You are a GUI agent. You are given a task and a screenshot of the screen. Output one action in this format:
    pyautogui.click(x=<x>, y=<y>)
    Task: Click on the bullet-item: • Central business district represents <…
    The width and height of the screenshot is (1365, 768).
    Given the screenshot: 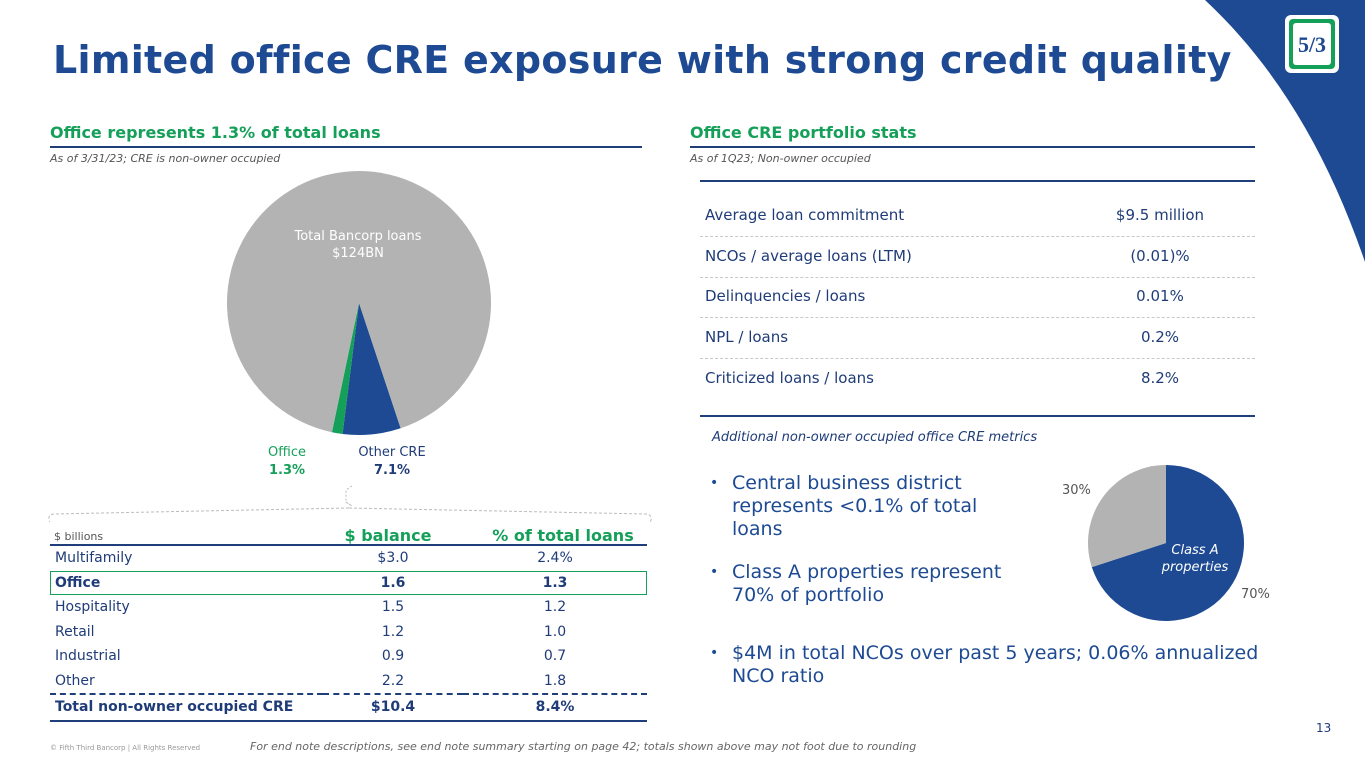 What is the action you would take?
    pyautogui.click(x=851, y=506)
    